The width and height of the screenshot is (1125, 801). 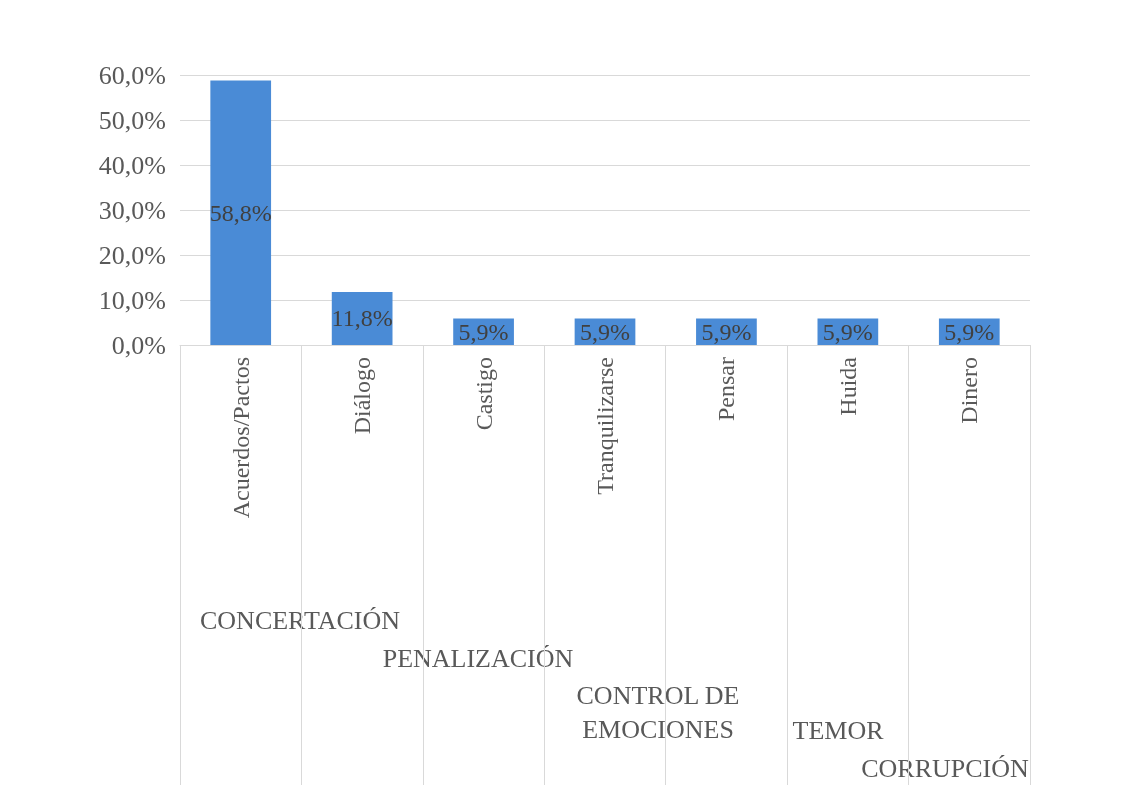 I want to click on y-tick-label: 30,0%, so click(x=132, y=210).